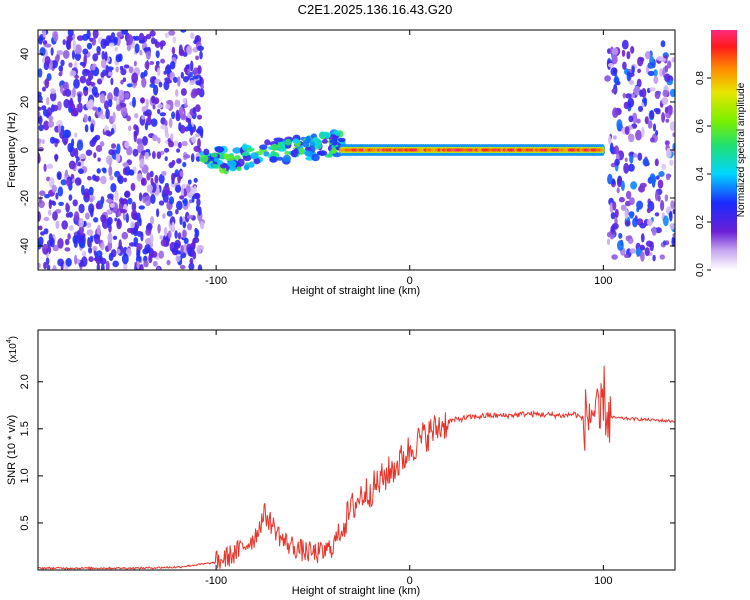 The width and height of the screenshot is (750, 600). I want to click on svg-text: (x104), so click(12, 349).